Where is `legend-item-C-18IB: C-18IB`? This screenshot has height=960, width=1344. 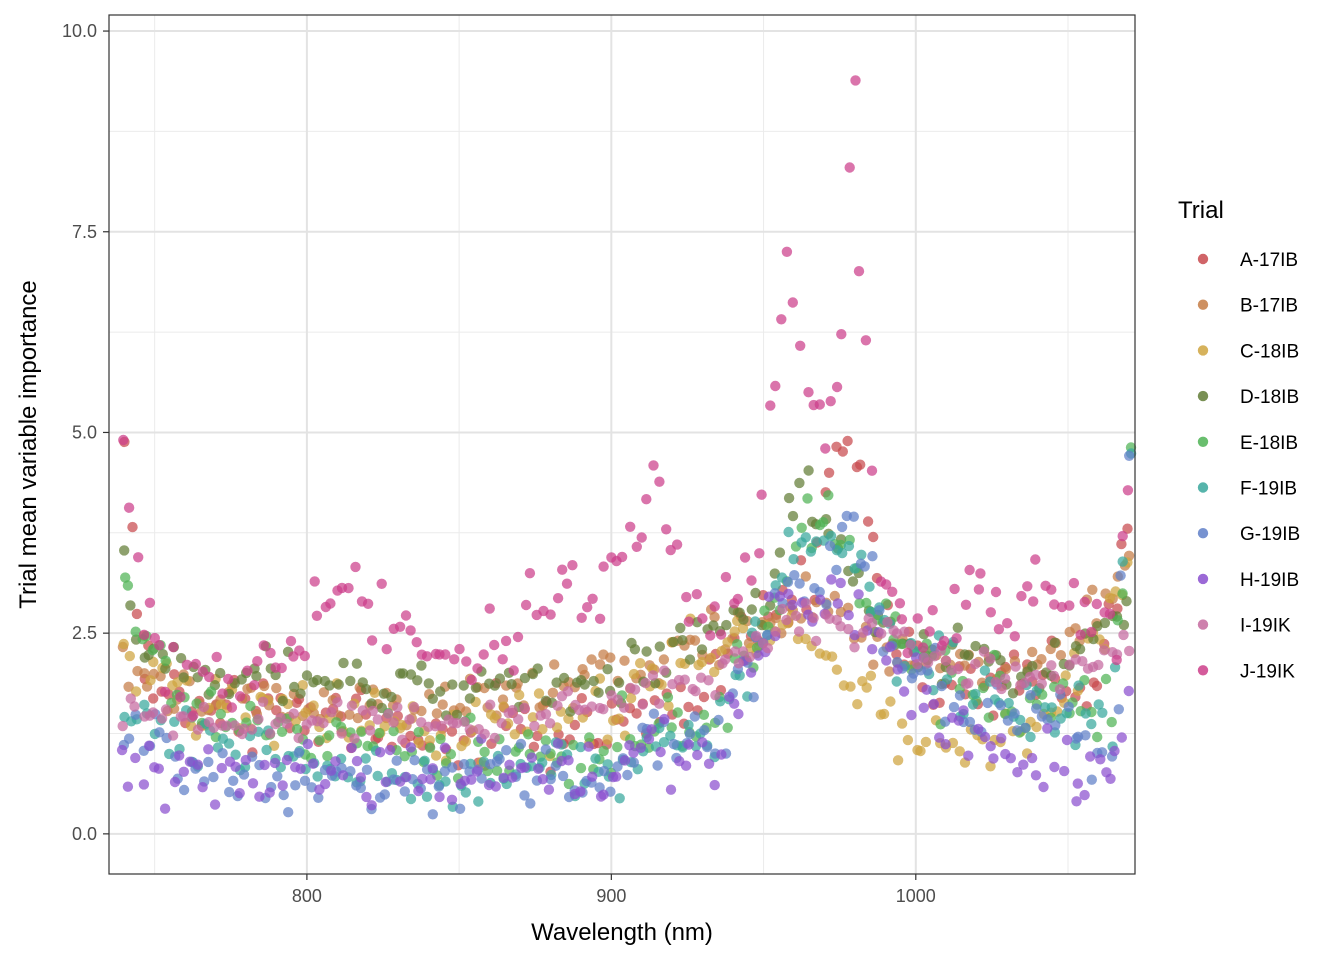
legend-item-C-18IB: C-18IB is located at coordinates (1248, 351).